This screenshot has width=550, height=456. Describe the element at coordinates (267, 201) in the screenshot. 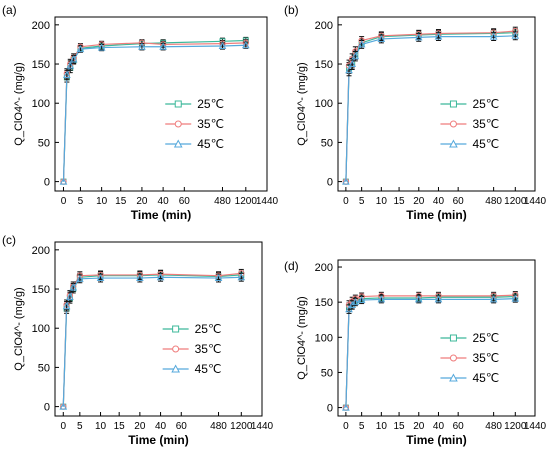

I see `x-tick-label: 1440` at that location.